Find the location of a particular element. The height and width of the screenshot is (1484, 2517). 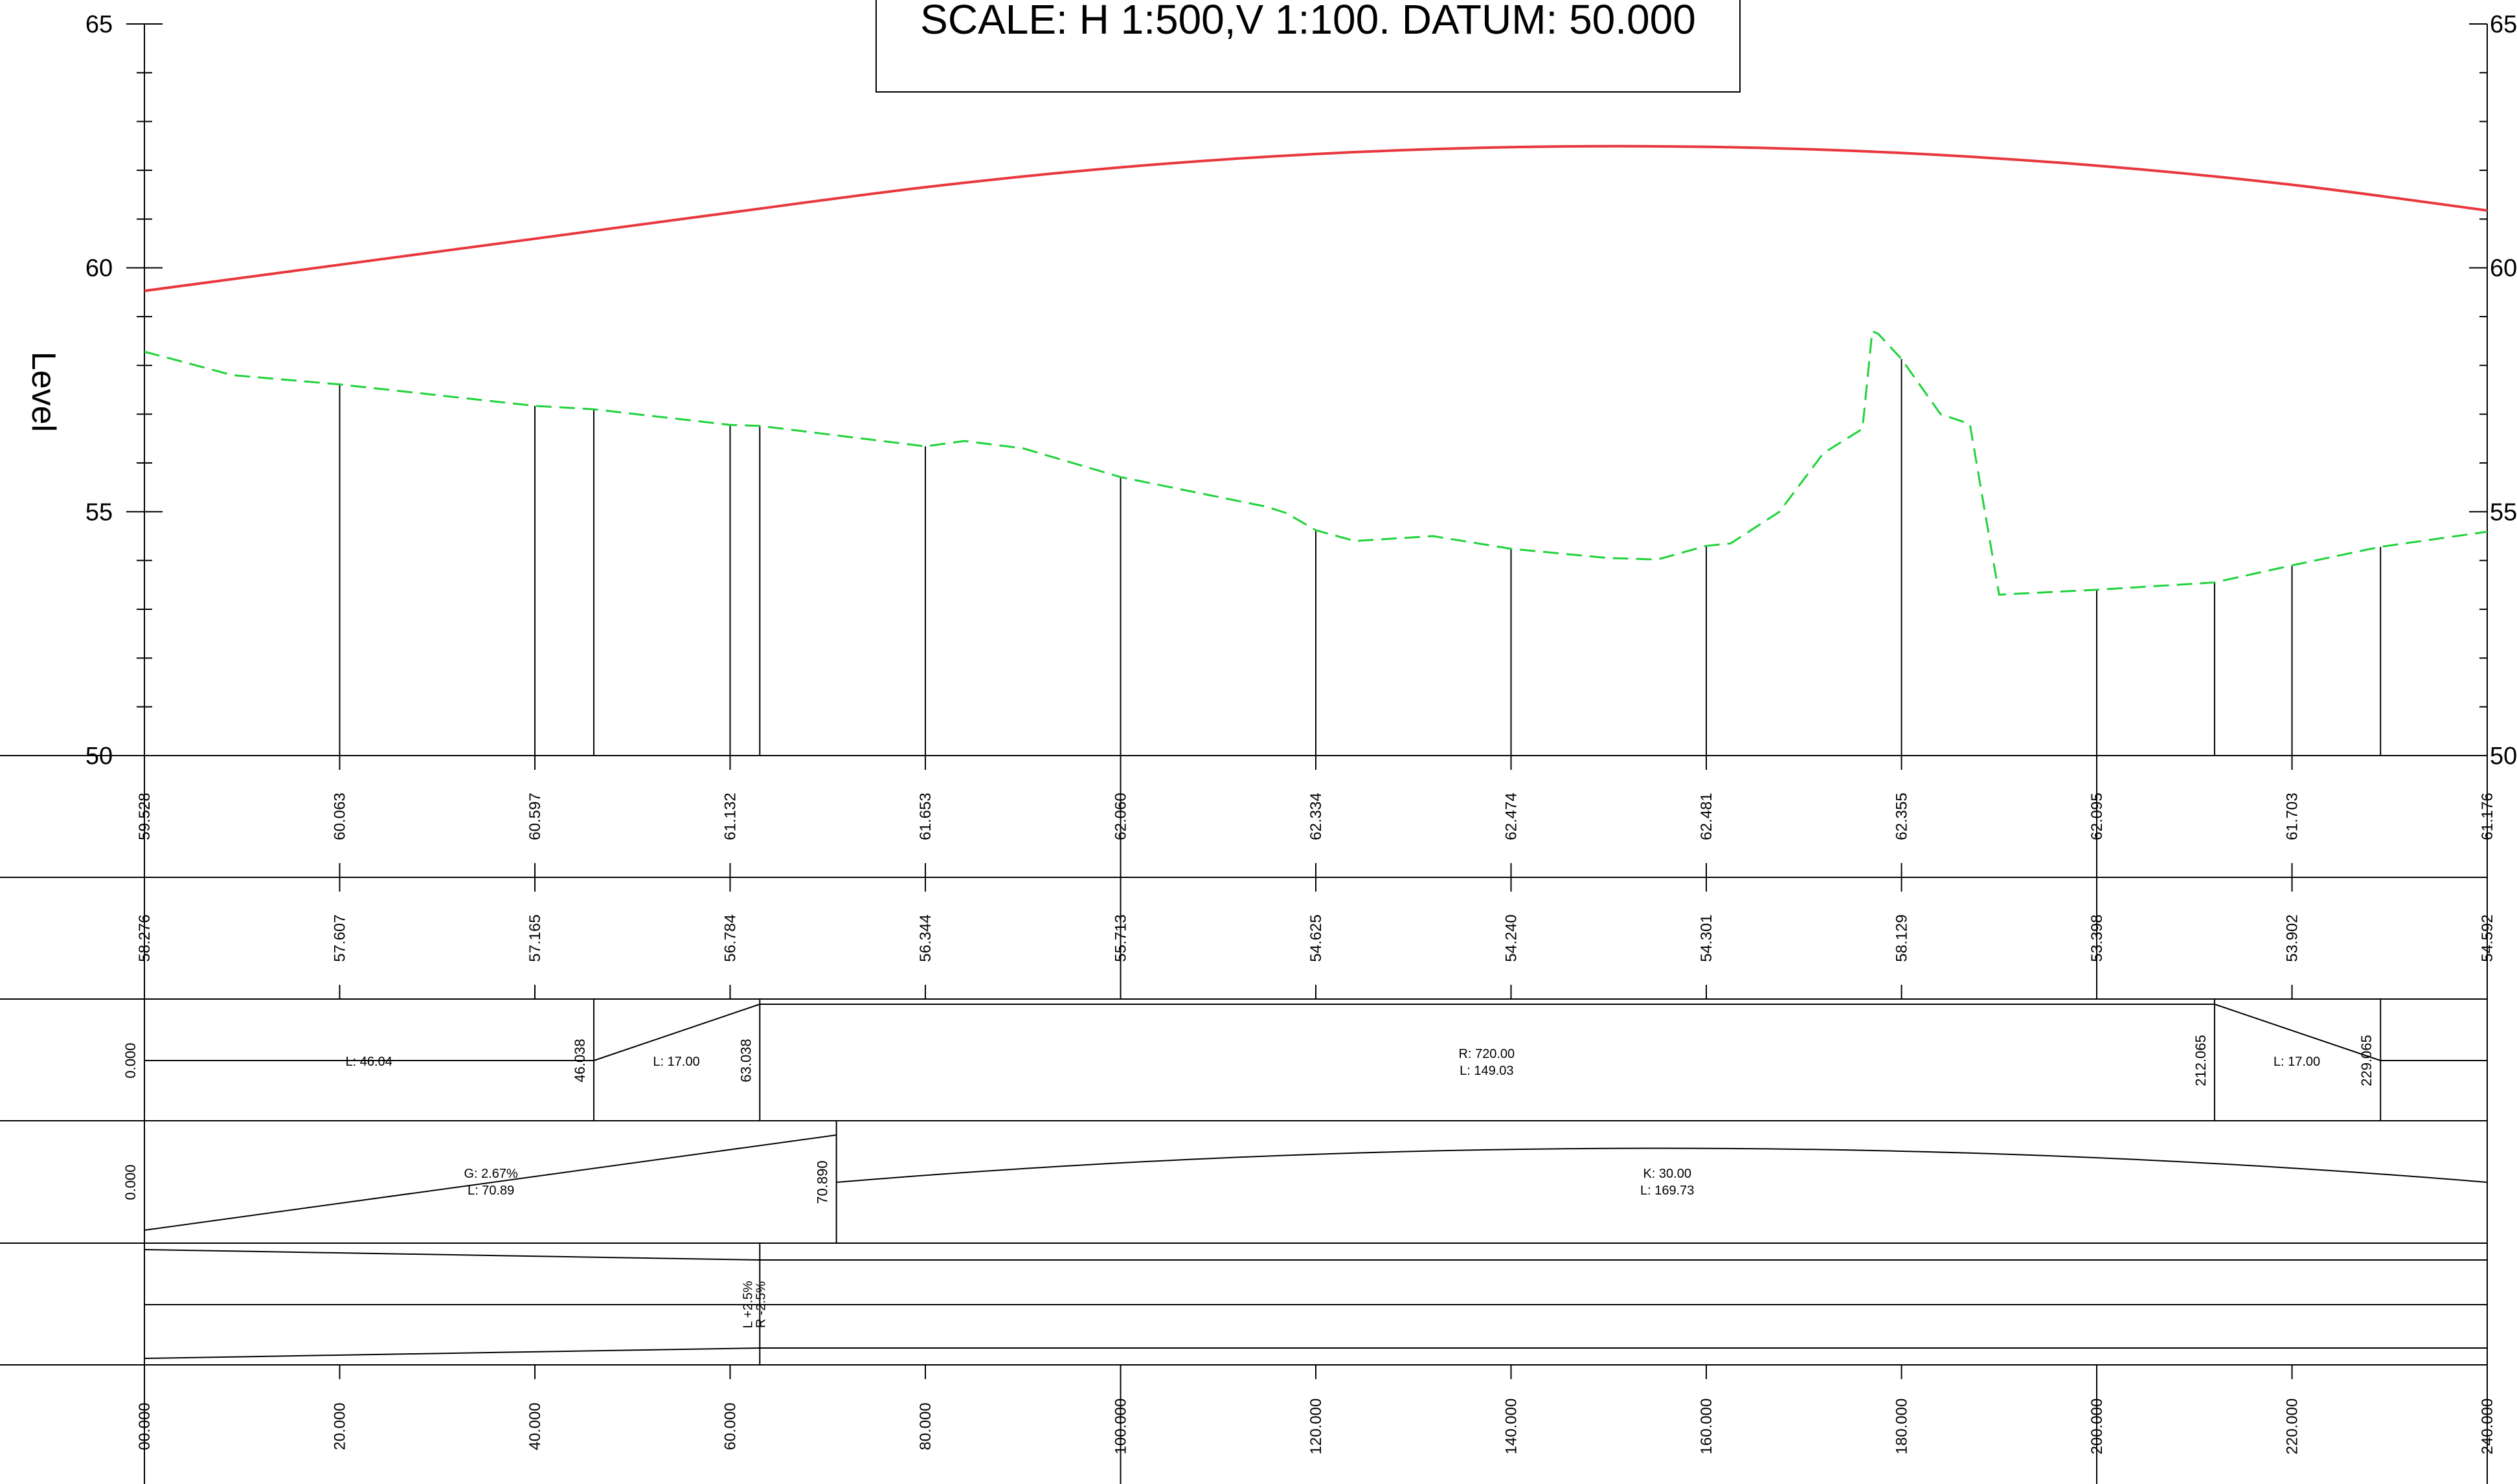

vertical-segment-label: K: 30.00 is located at coordinates (1667, 1174).